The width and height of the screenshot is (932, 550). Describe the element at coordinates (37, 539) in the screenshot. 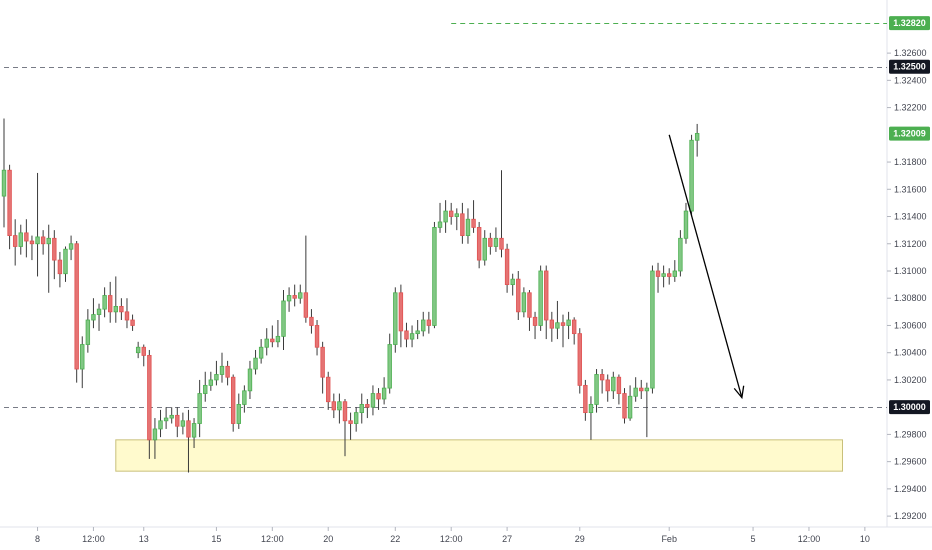

I see `time-tick-label: 8` at that location.